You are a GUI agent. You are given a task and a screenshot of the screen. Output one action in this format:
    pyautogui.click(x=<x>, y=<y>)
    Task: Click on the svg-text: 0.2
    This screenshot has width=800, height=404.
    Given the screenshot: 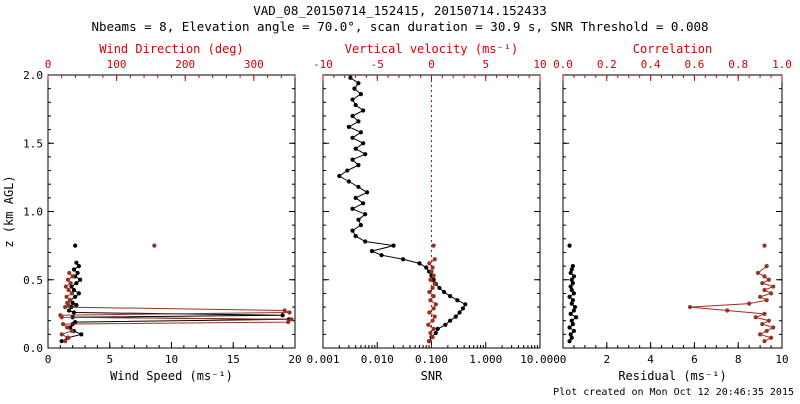 What is the action you would take?
    pyautogui.click(x=607, y=64)
    